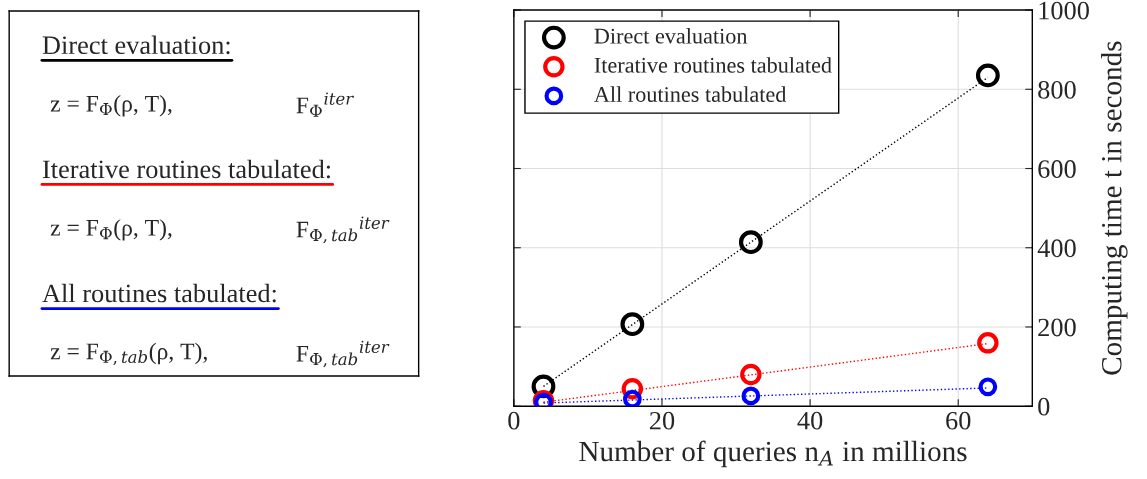 The height and width of the screenshot is (479, 1147). Describe the element at coordinates (662, 420) in the screenshot. I see `x-tick-label: 20` at that location.